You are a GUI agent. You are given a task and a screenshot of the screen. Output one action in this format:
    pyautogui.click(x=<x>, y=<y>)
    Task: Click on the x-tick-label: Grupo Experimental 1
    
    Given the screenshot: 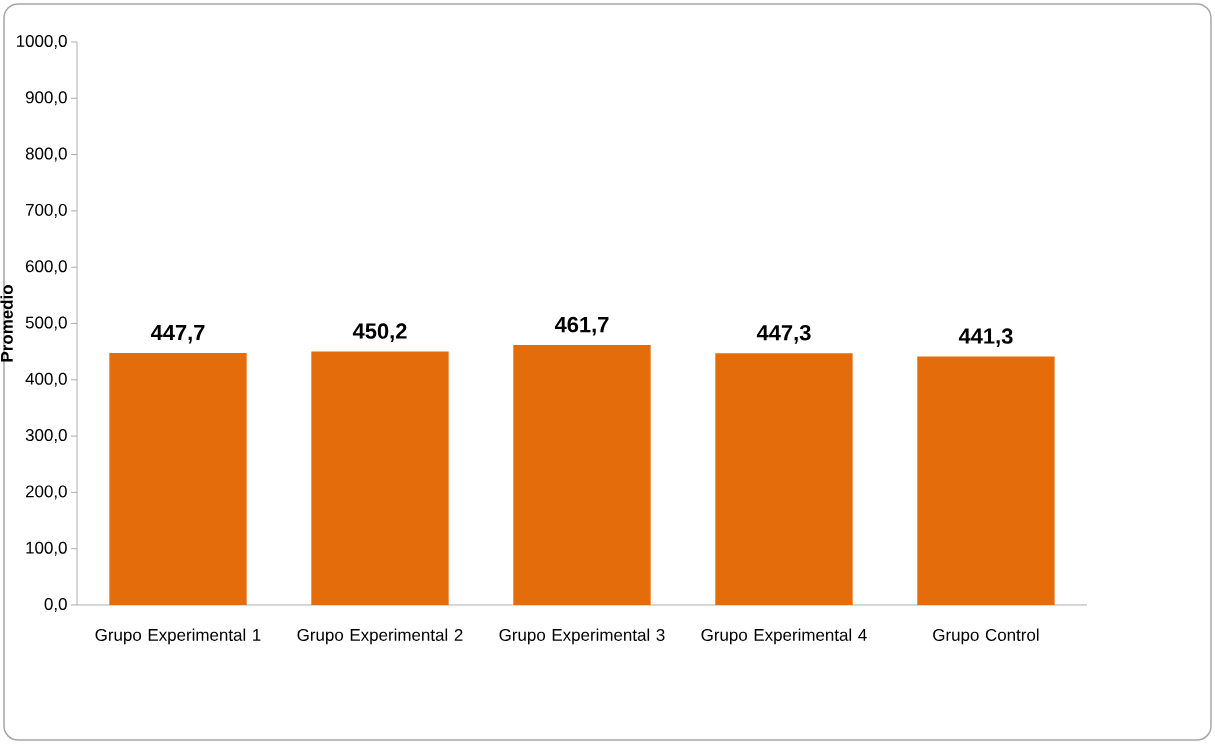 What is the action you would take?
    pyautogui.click(x=178, y=636)
    